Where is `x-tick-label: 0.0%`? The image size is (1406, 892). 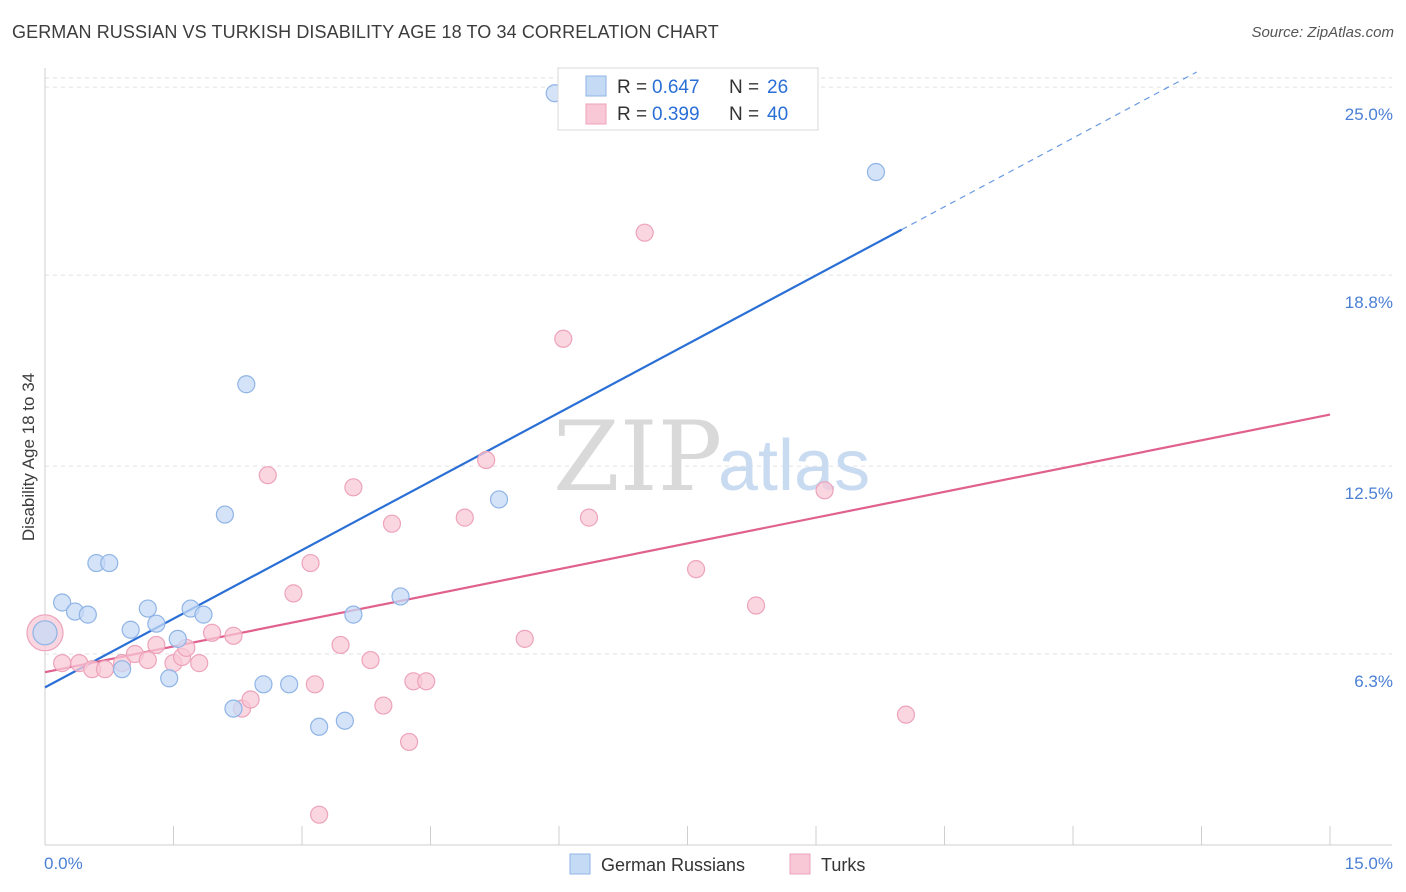
x-tick-label: 0.0% is located at coordinates (63, 863).